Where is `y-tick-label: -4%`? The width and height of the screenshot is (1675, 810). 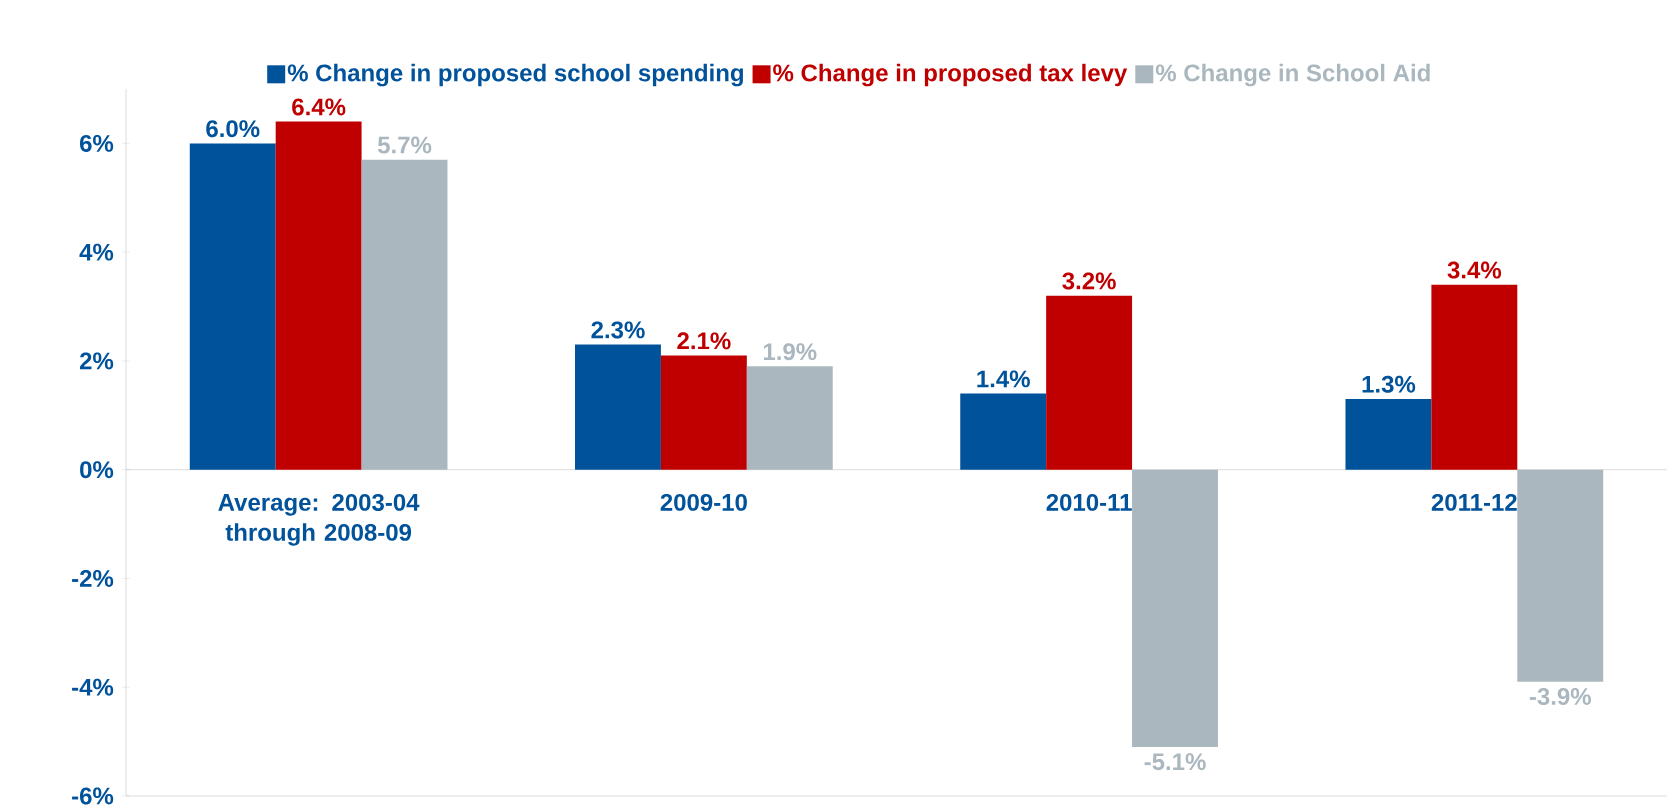 y-tick-label: -4% is located at coordinates (93, 687).